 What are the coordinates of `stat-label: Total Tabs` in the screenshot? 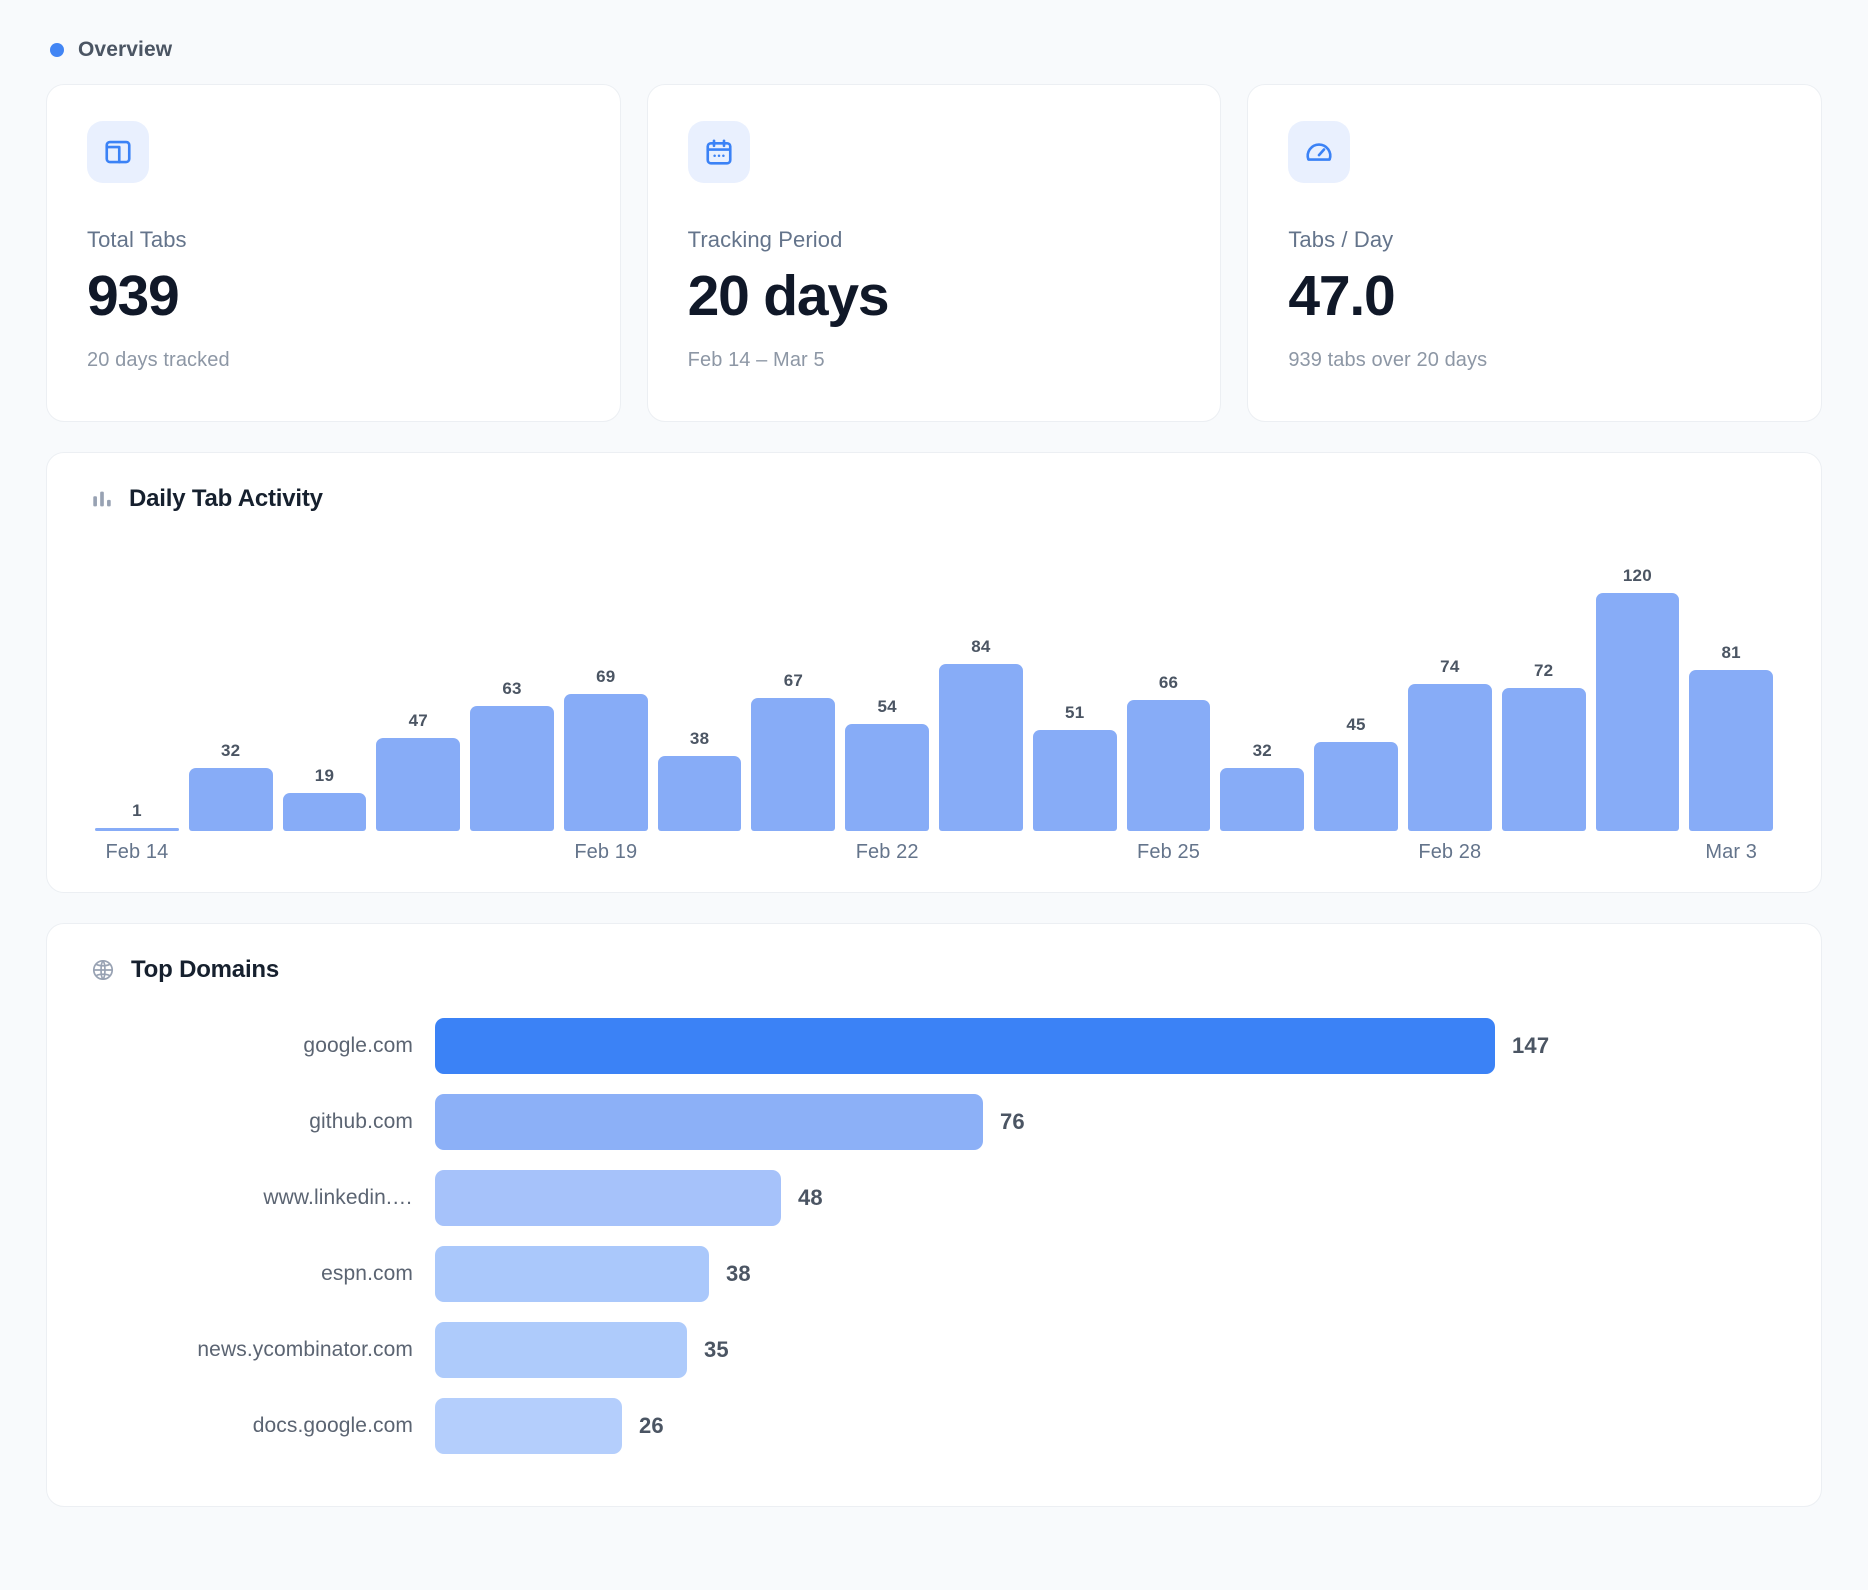 It's located at (137, 239).